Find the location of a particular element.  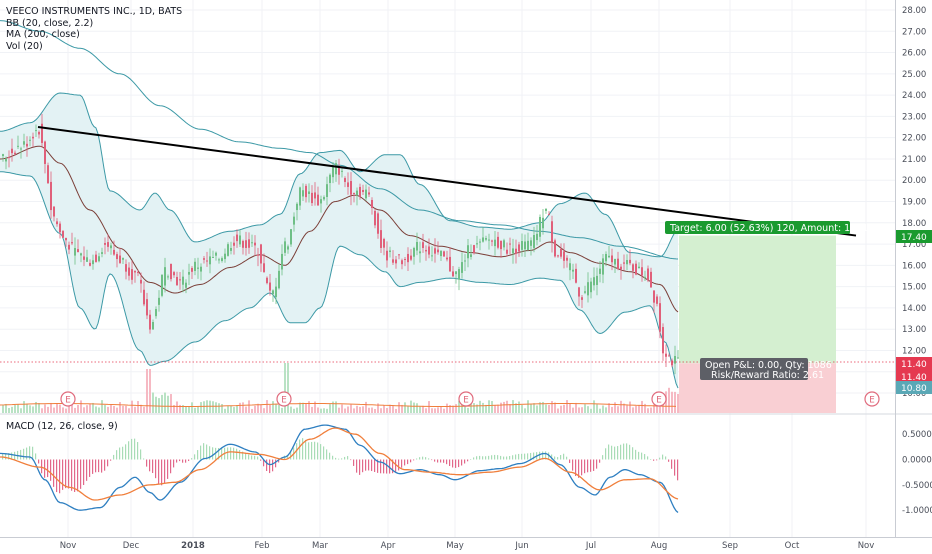

target-zone is located at coordinates (757, 299).